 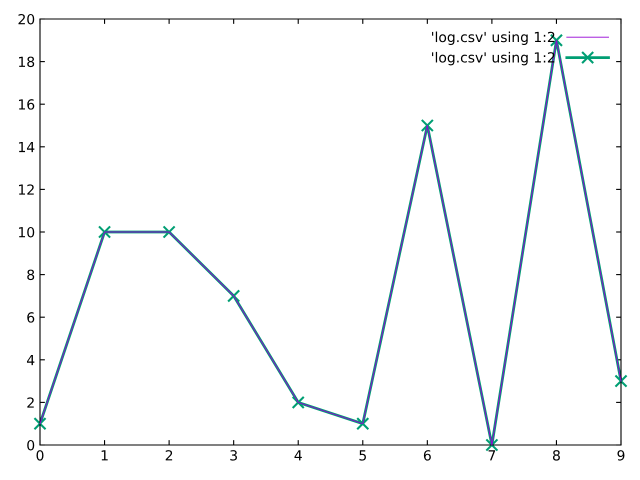 What do you see at coordinates (556, 455) in the screenshot?
I see `x-tick-label: 8` at bounding box center [556, 455].